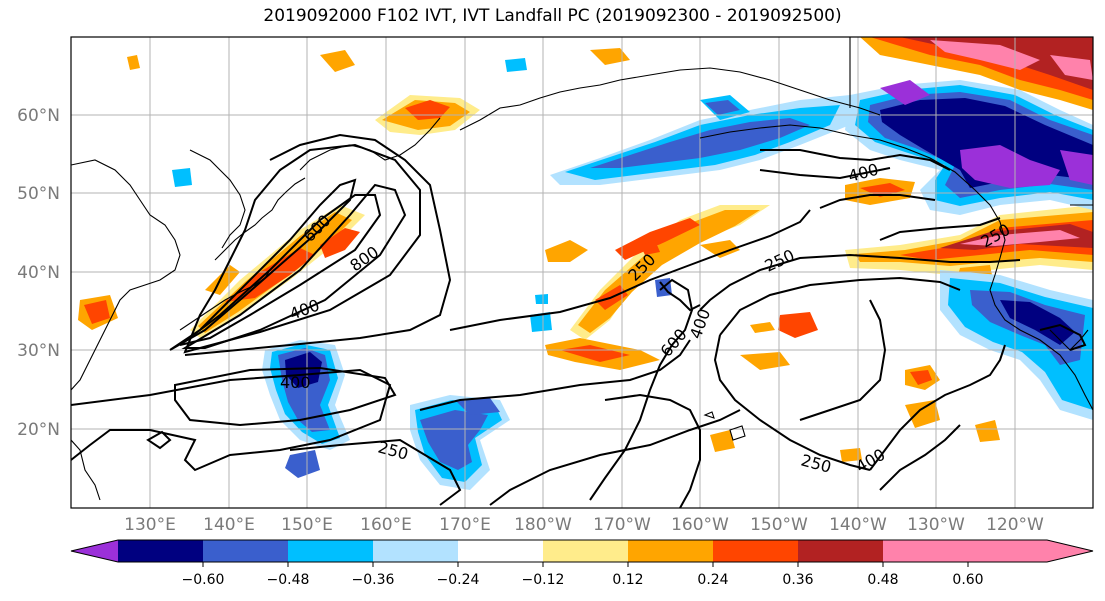  I want to click on lon-label: 120°W, so click(1015, 525).